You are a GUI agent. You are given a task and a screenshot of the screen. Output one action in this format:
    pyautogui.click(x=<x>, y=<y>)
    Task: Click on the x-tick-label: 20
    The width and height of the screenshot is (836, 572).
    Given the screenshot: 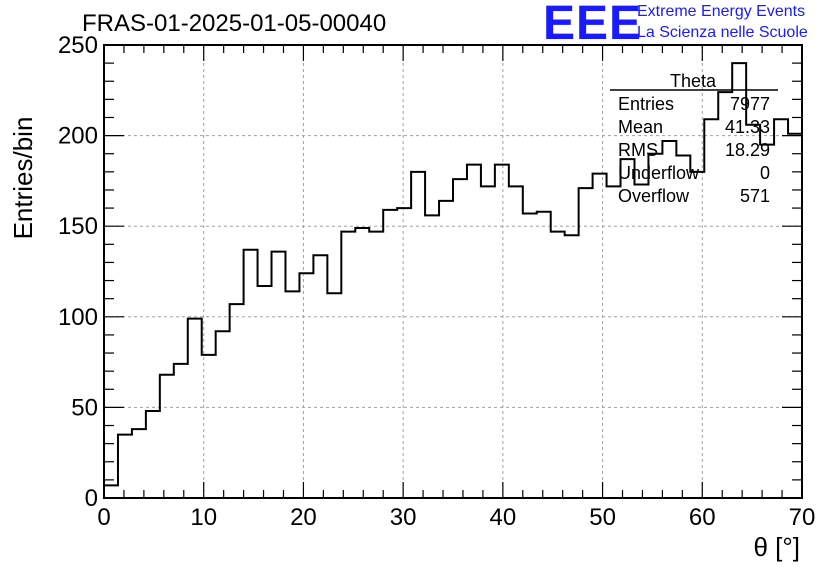 What is the action you would take?
    pyautogui.click(x=303, y=517)
    